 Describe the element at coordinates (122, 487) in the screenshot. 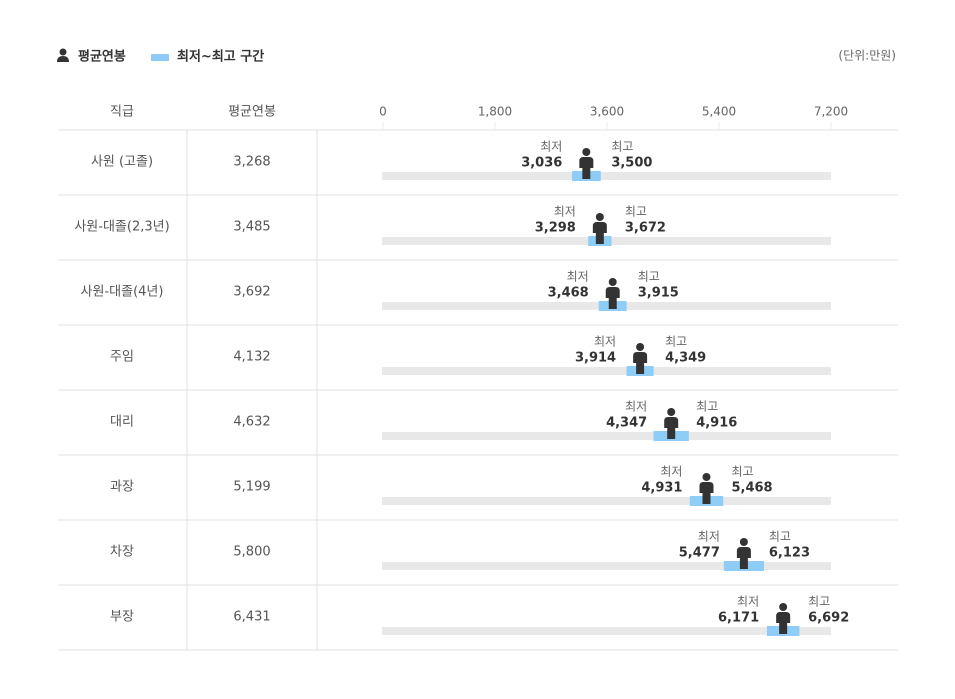

I see `category-label: 과장` at that location.